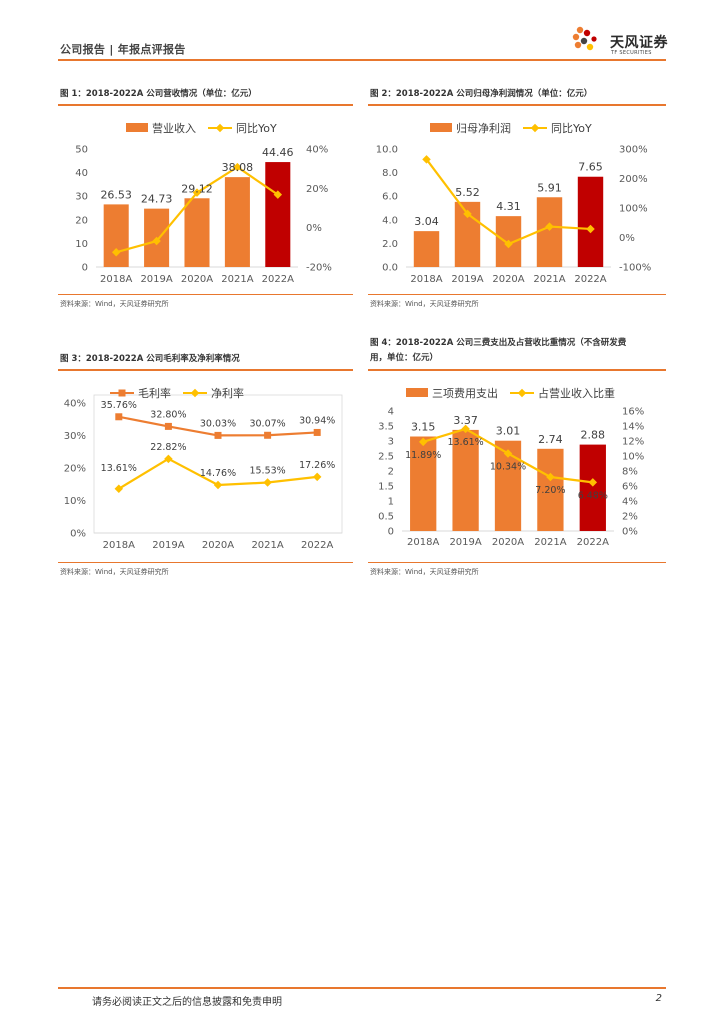  I want to click on figure-4-source: 资料来源：Wind，天风证券研究所, so click(424, 572).